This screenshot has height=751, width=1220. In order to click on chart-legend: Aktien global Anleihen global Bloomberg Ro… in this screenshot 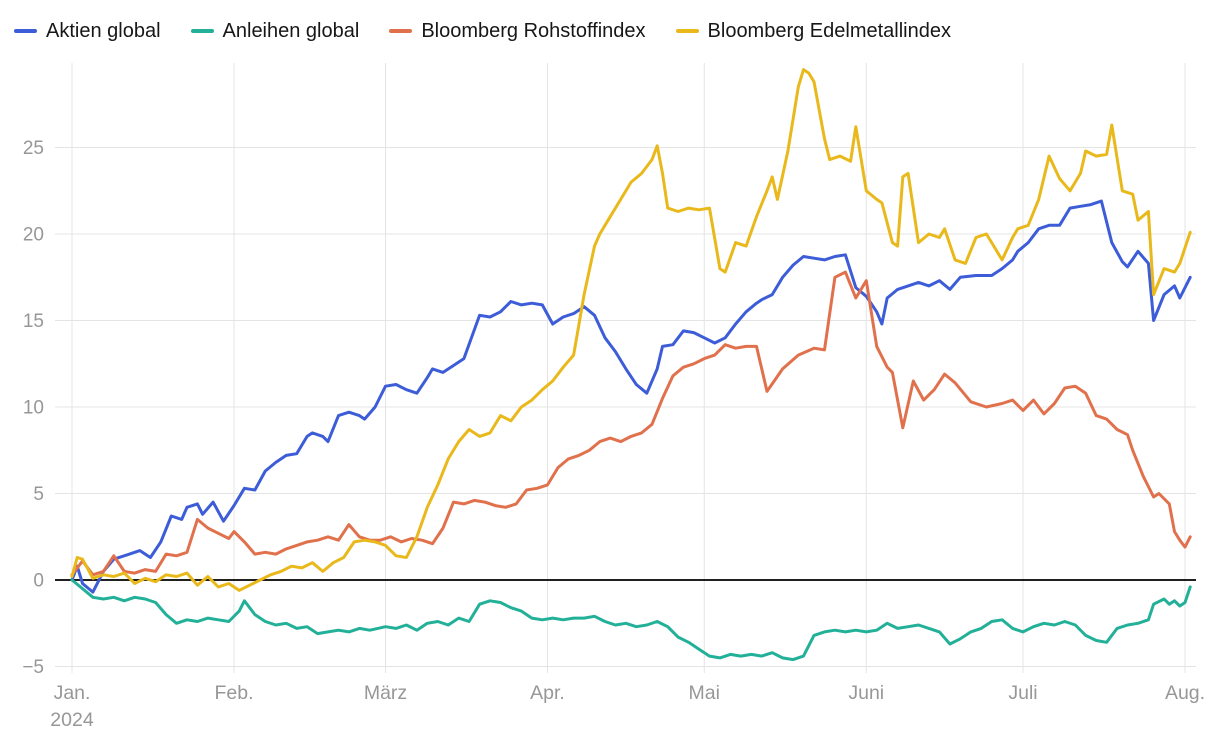, I will do `click(610, 24)`.